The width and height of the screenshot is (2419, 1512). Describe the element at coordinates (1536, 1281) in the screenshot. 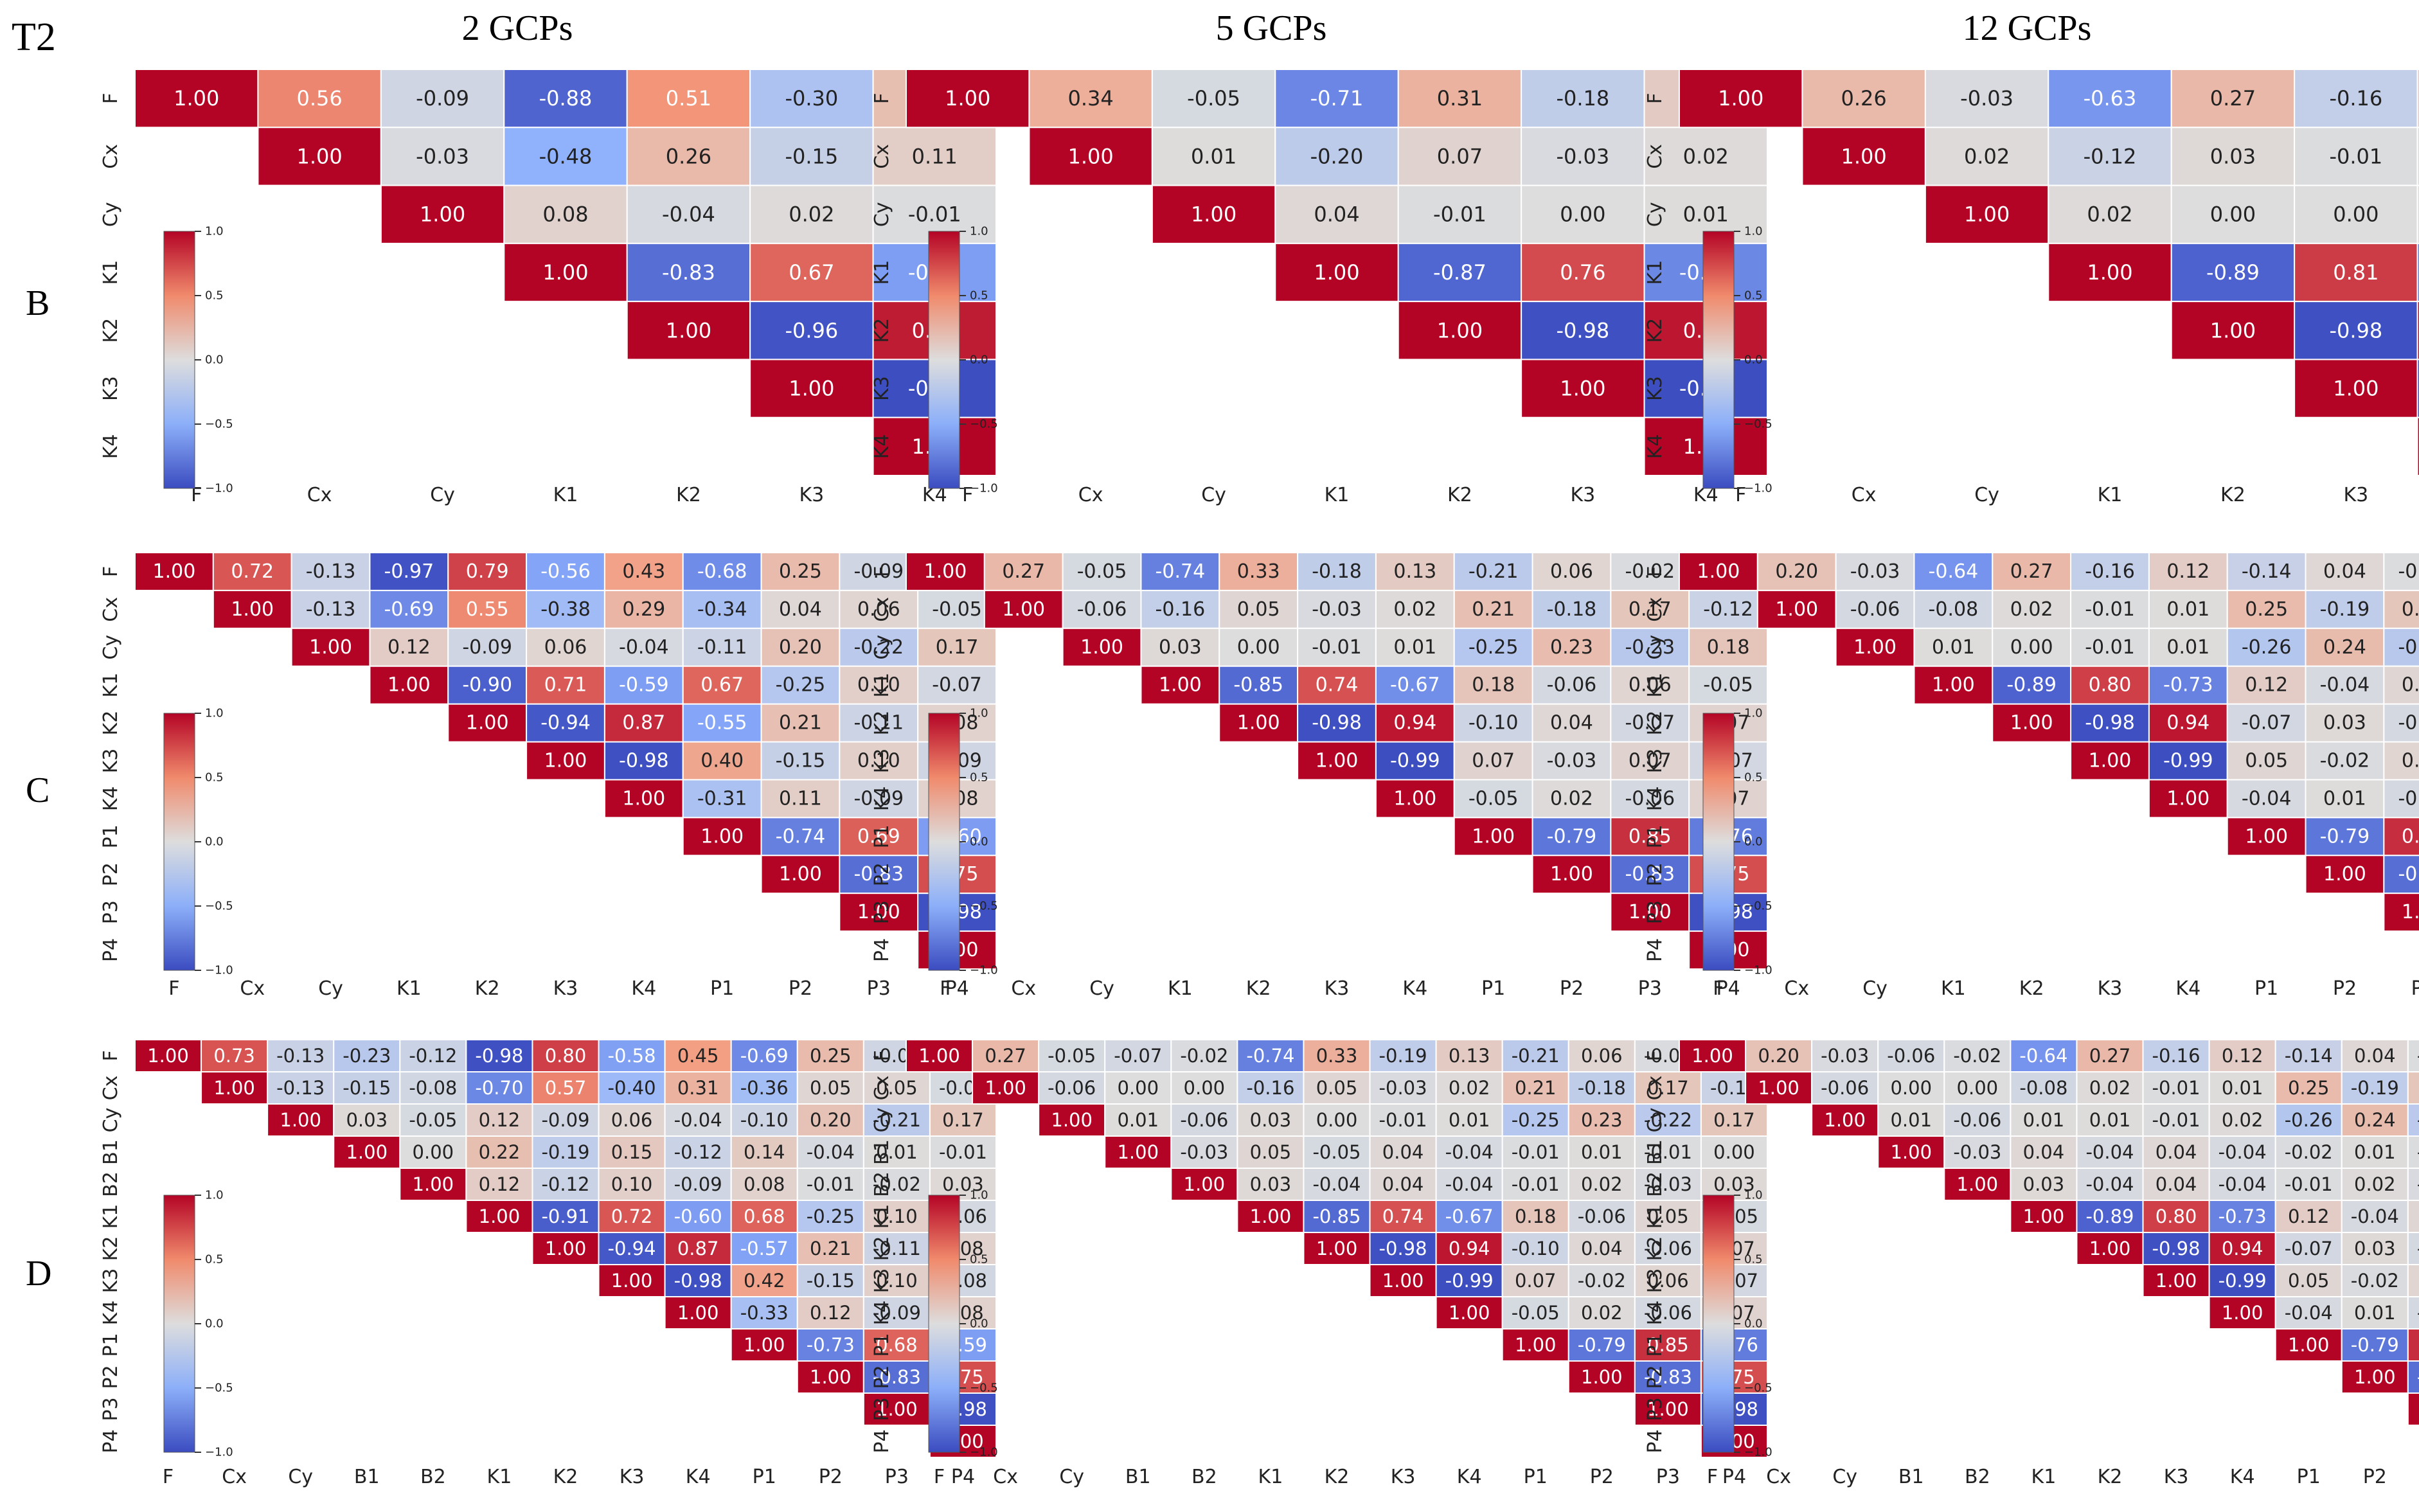

I see `cell-value-label: 0.07` at that location.